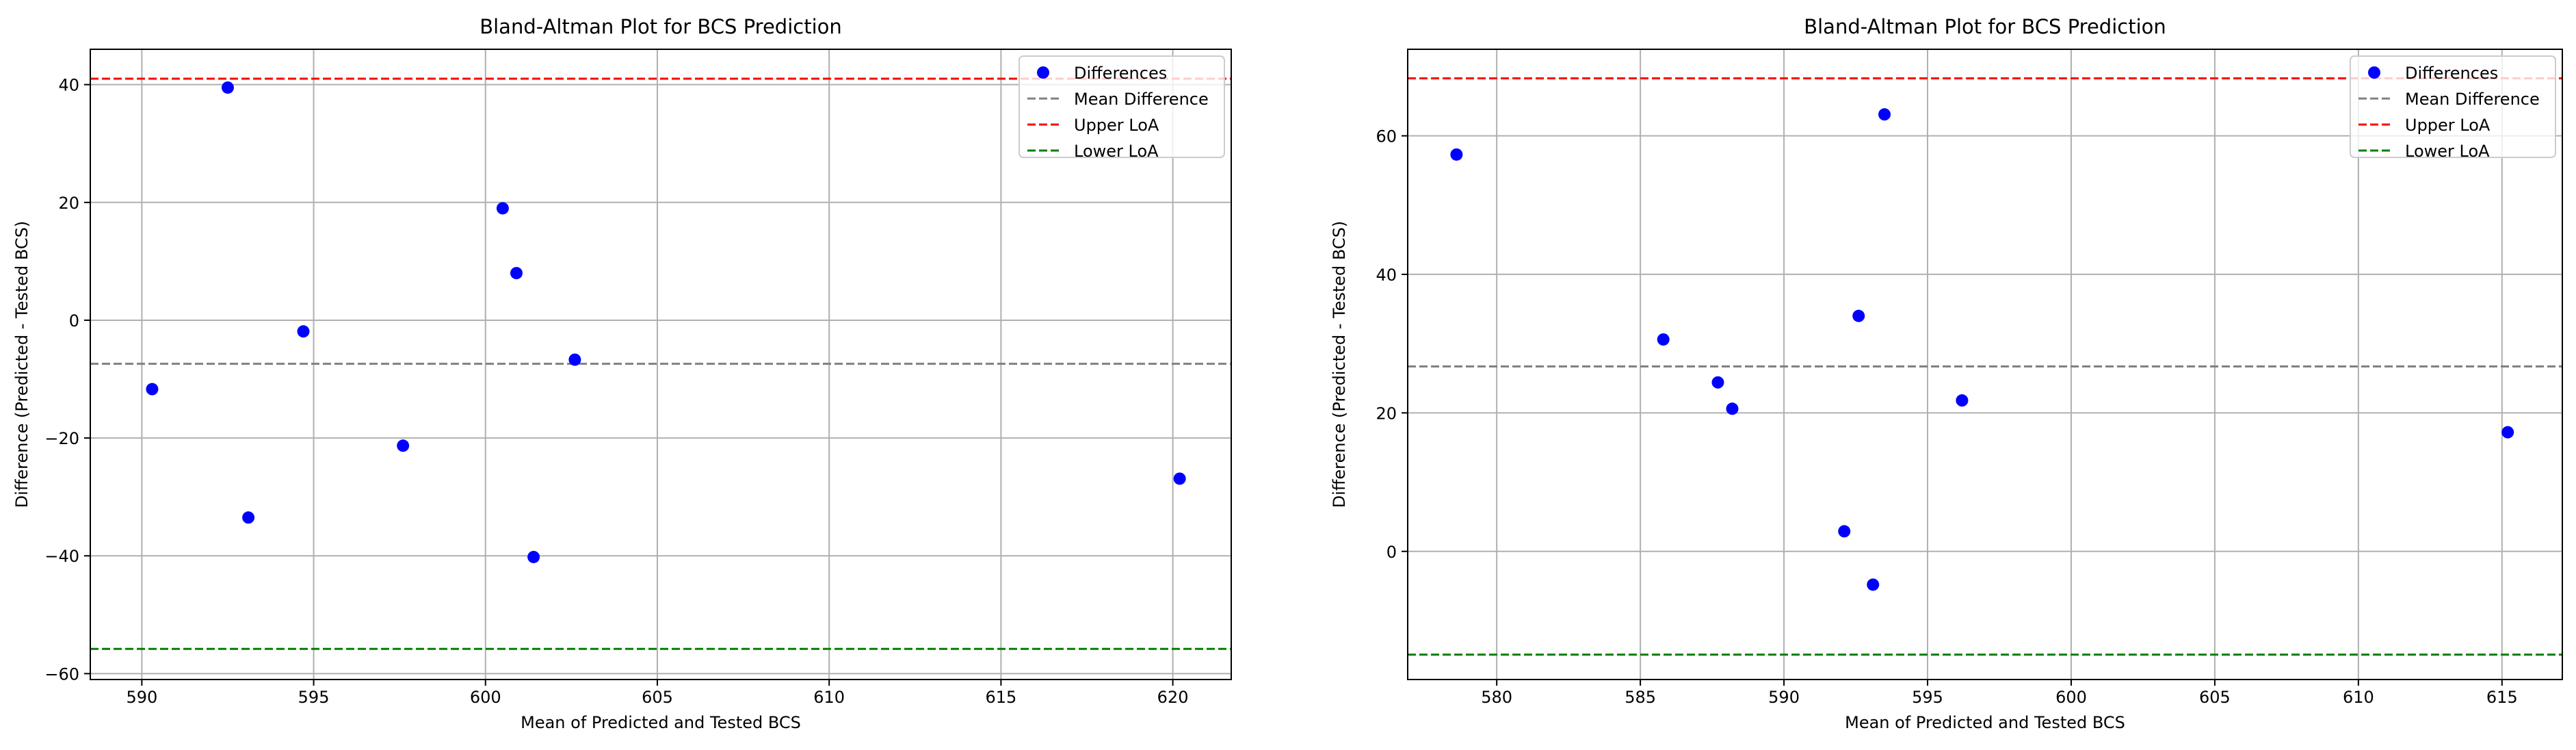  I want to click on x-tick-label: 580, so click(1496, 697).